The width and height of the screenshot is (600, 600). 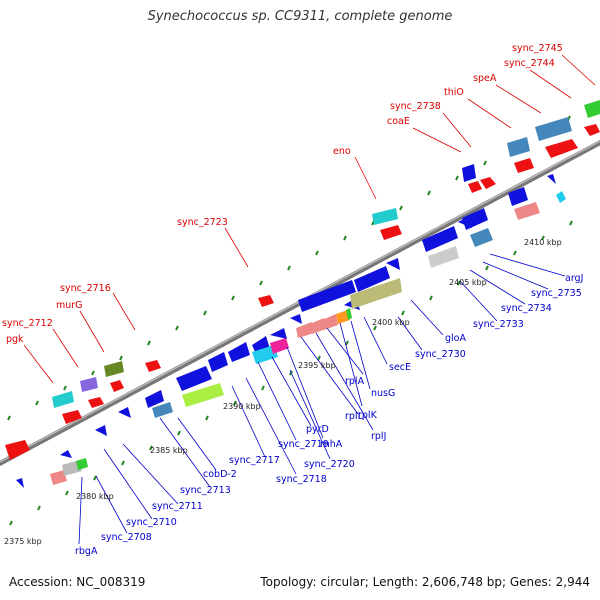 I want to click on gene-label: nusG, so click(x=383, y=393).